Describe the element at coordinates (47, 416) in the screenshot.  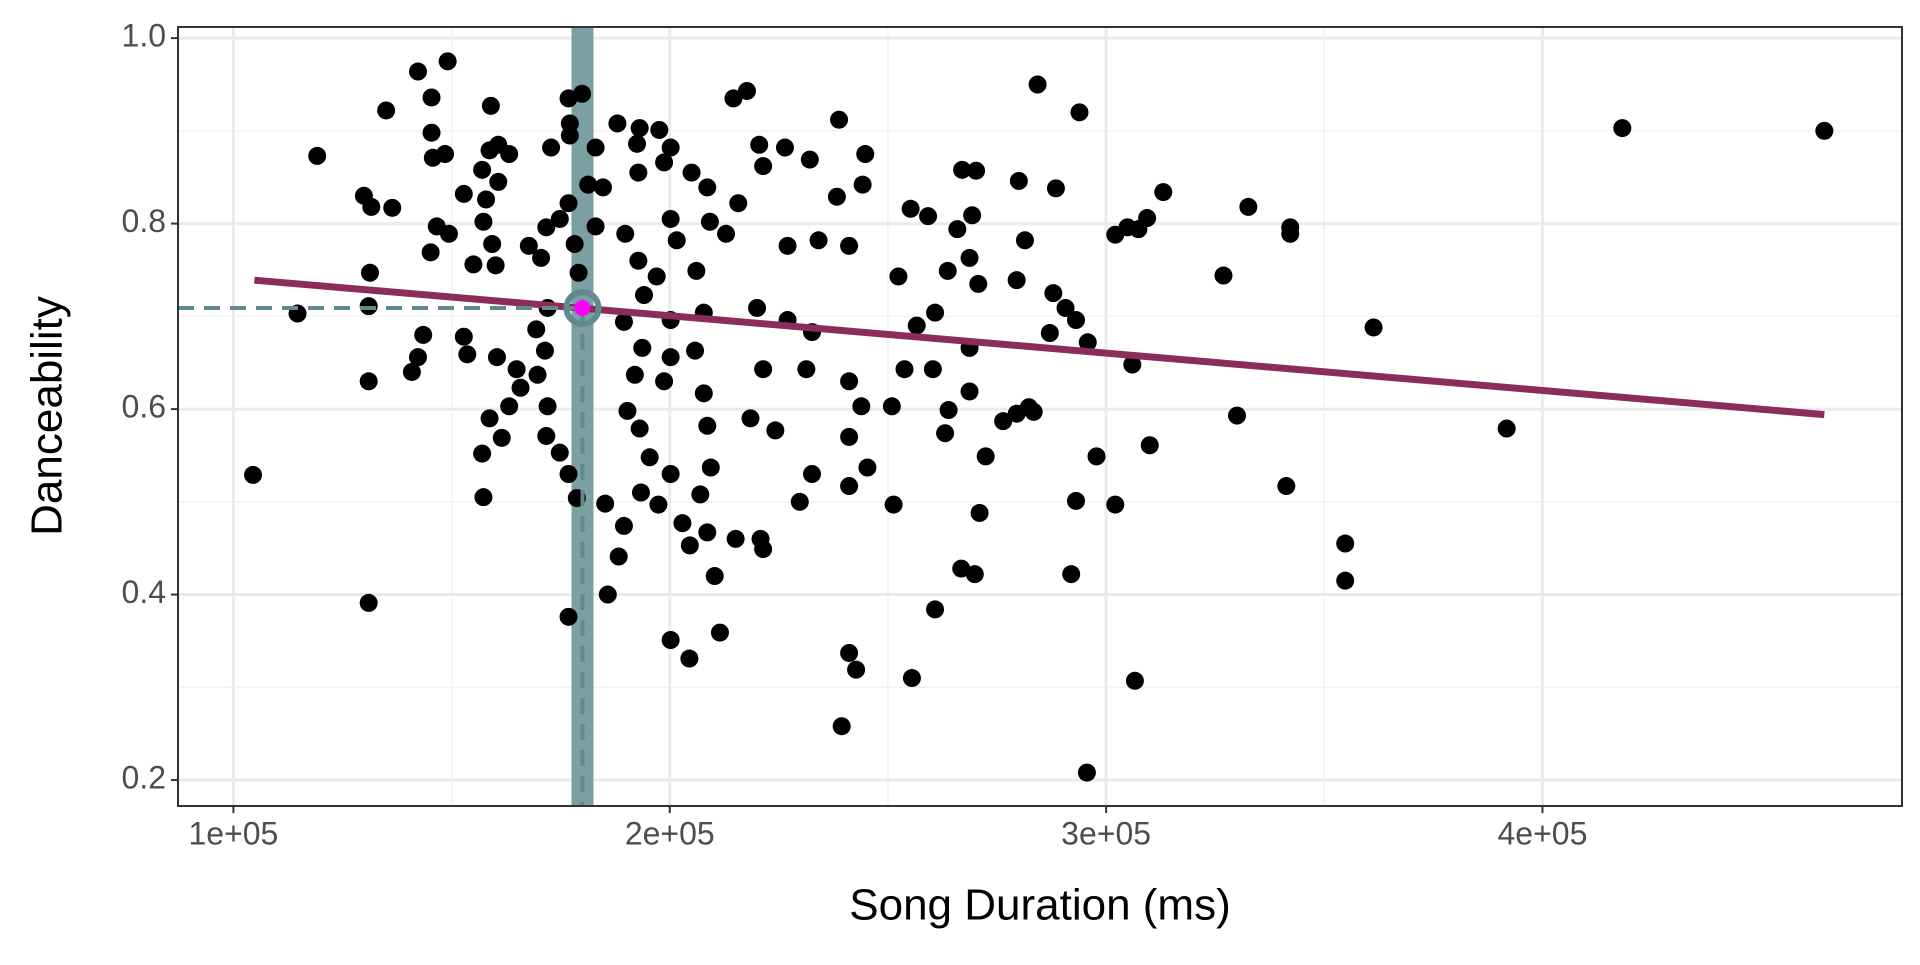
I see `y-axis-title: Danceability` at that location.